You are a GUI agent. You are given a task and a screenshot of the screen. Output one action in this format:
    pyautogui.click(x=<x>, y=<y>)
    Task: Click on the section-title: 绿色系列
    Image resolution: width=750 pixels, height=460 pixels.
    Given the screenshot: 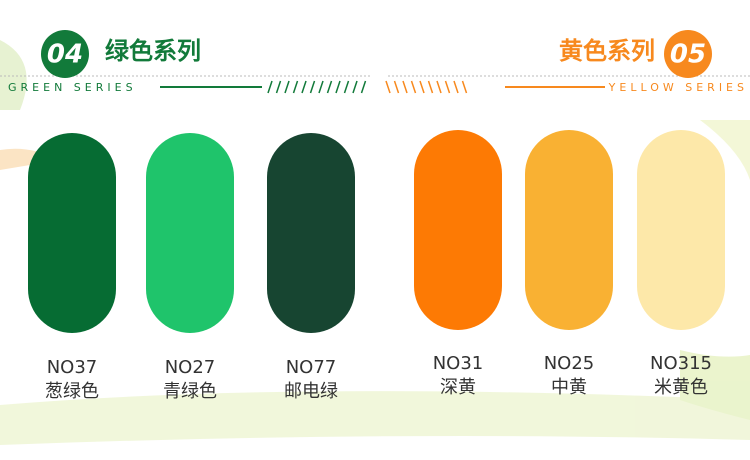 What is the action you would take?
    pyautogui.click(x=153, y=51)
    